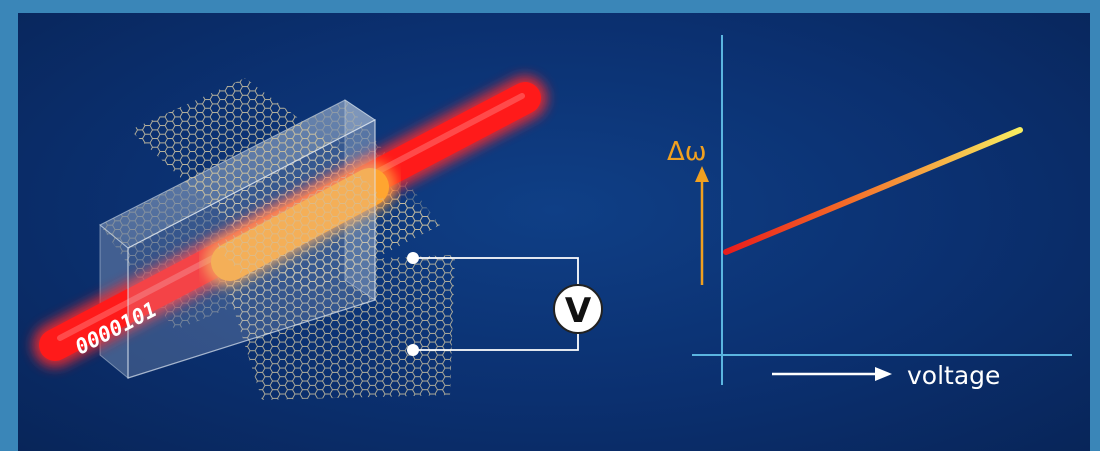 This screenshot has height=451, width=1100. Describe the element at coordinates (687, 152) in the screenshot. I see `y-axis-label: Δω` at that location.